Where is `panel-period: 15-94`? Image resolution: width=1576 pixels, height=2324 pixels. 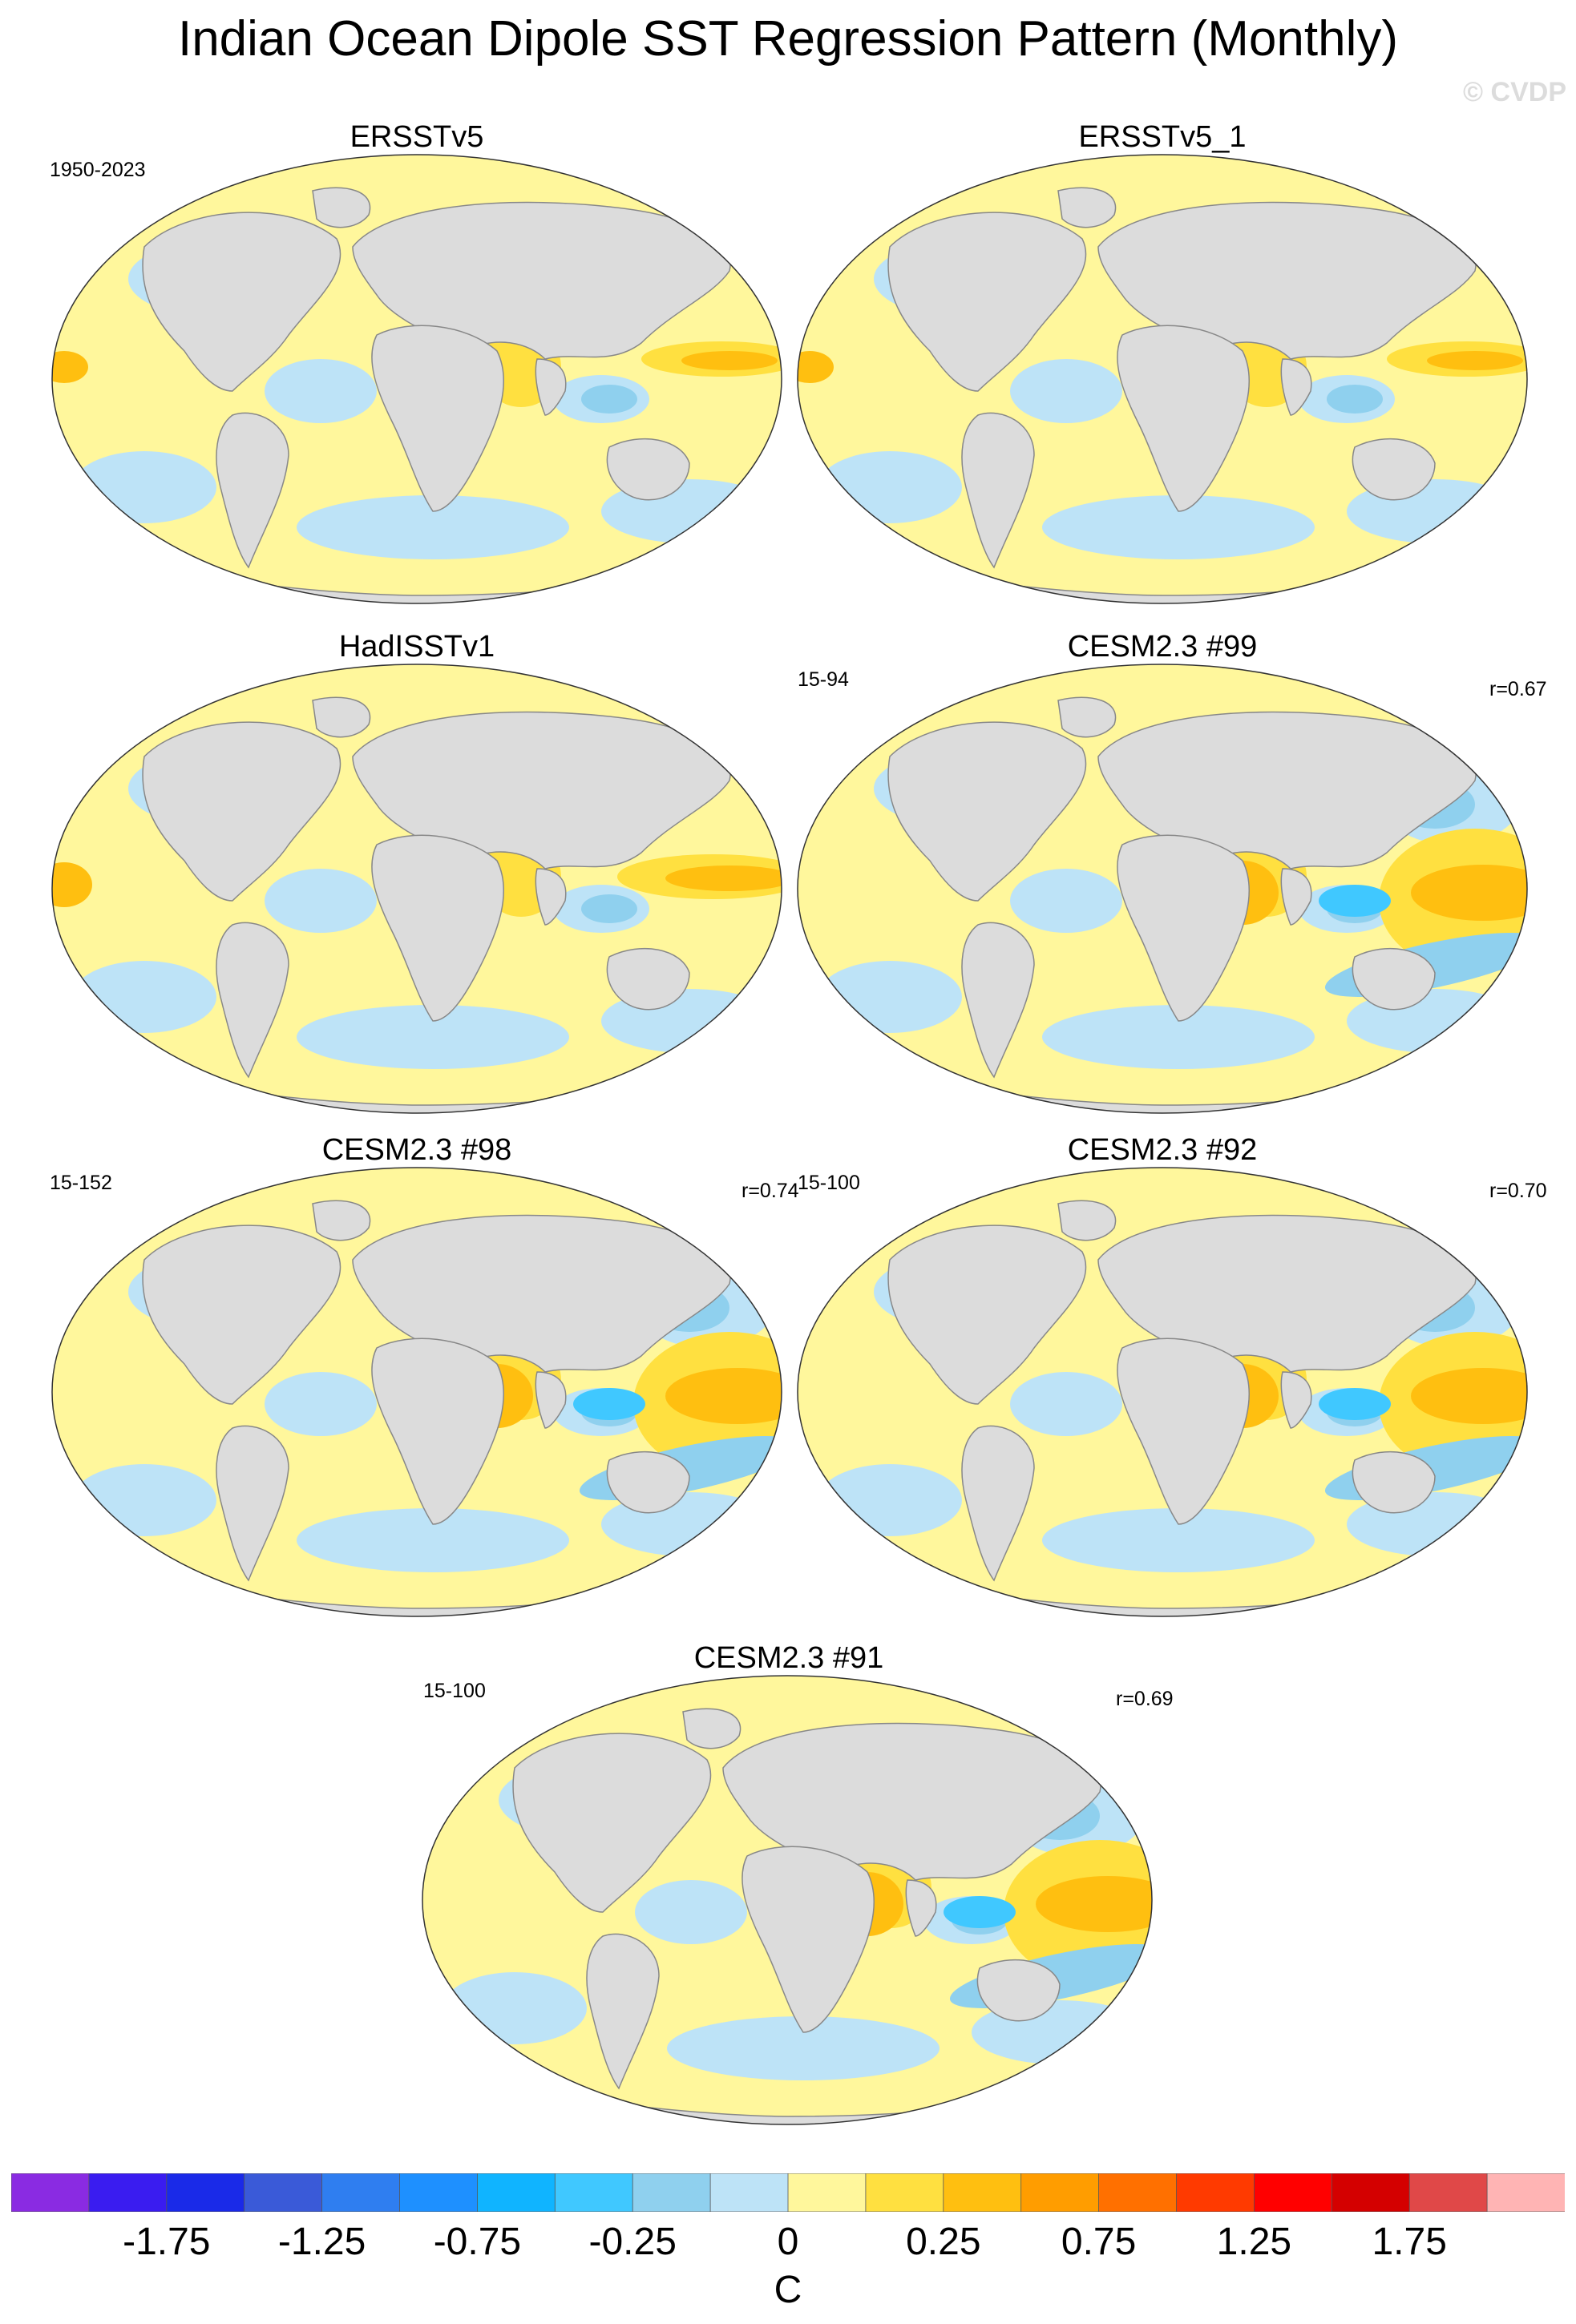 panel-period: 15-94 is located at coordinates (823, 679).